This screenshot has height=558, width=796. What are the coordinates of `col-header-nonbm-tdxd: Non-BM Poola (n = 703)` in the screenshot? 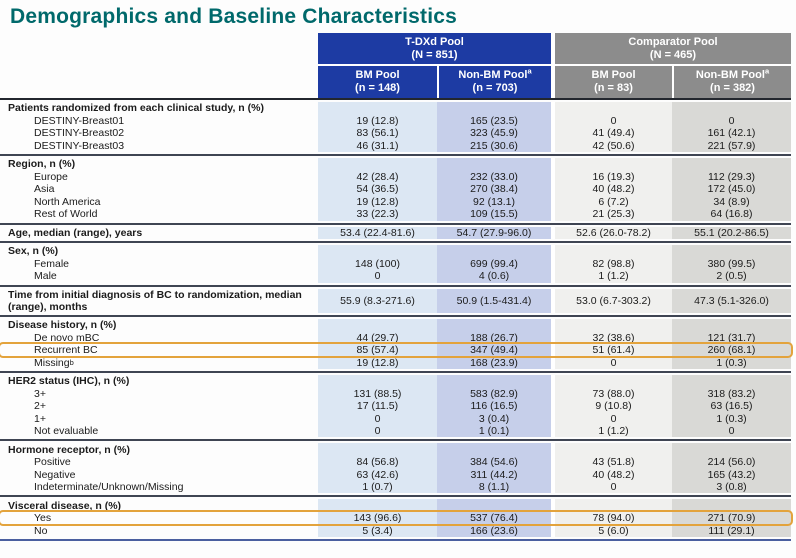 It's located at (494, 82).